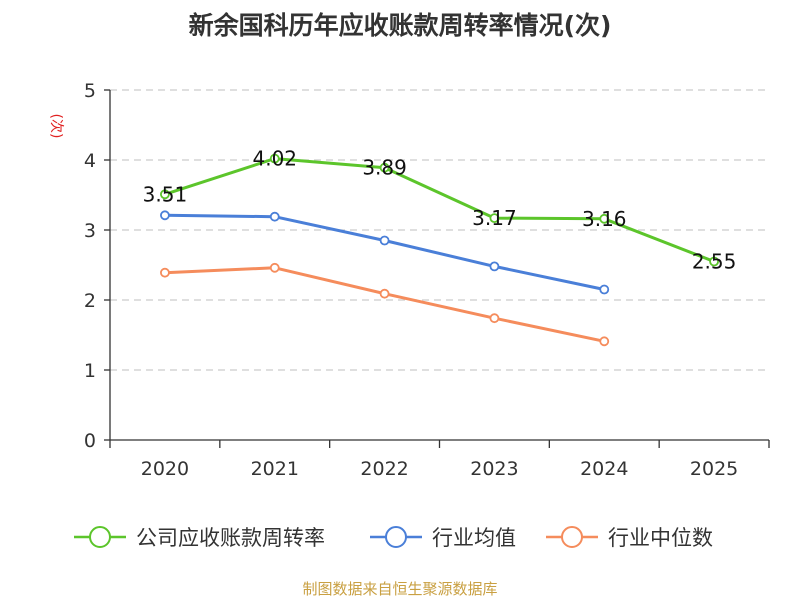 Image resolution: width=800 pixels, height=600 pixels. I want to click on data-label: 3.16, so click(604, 219).